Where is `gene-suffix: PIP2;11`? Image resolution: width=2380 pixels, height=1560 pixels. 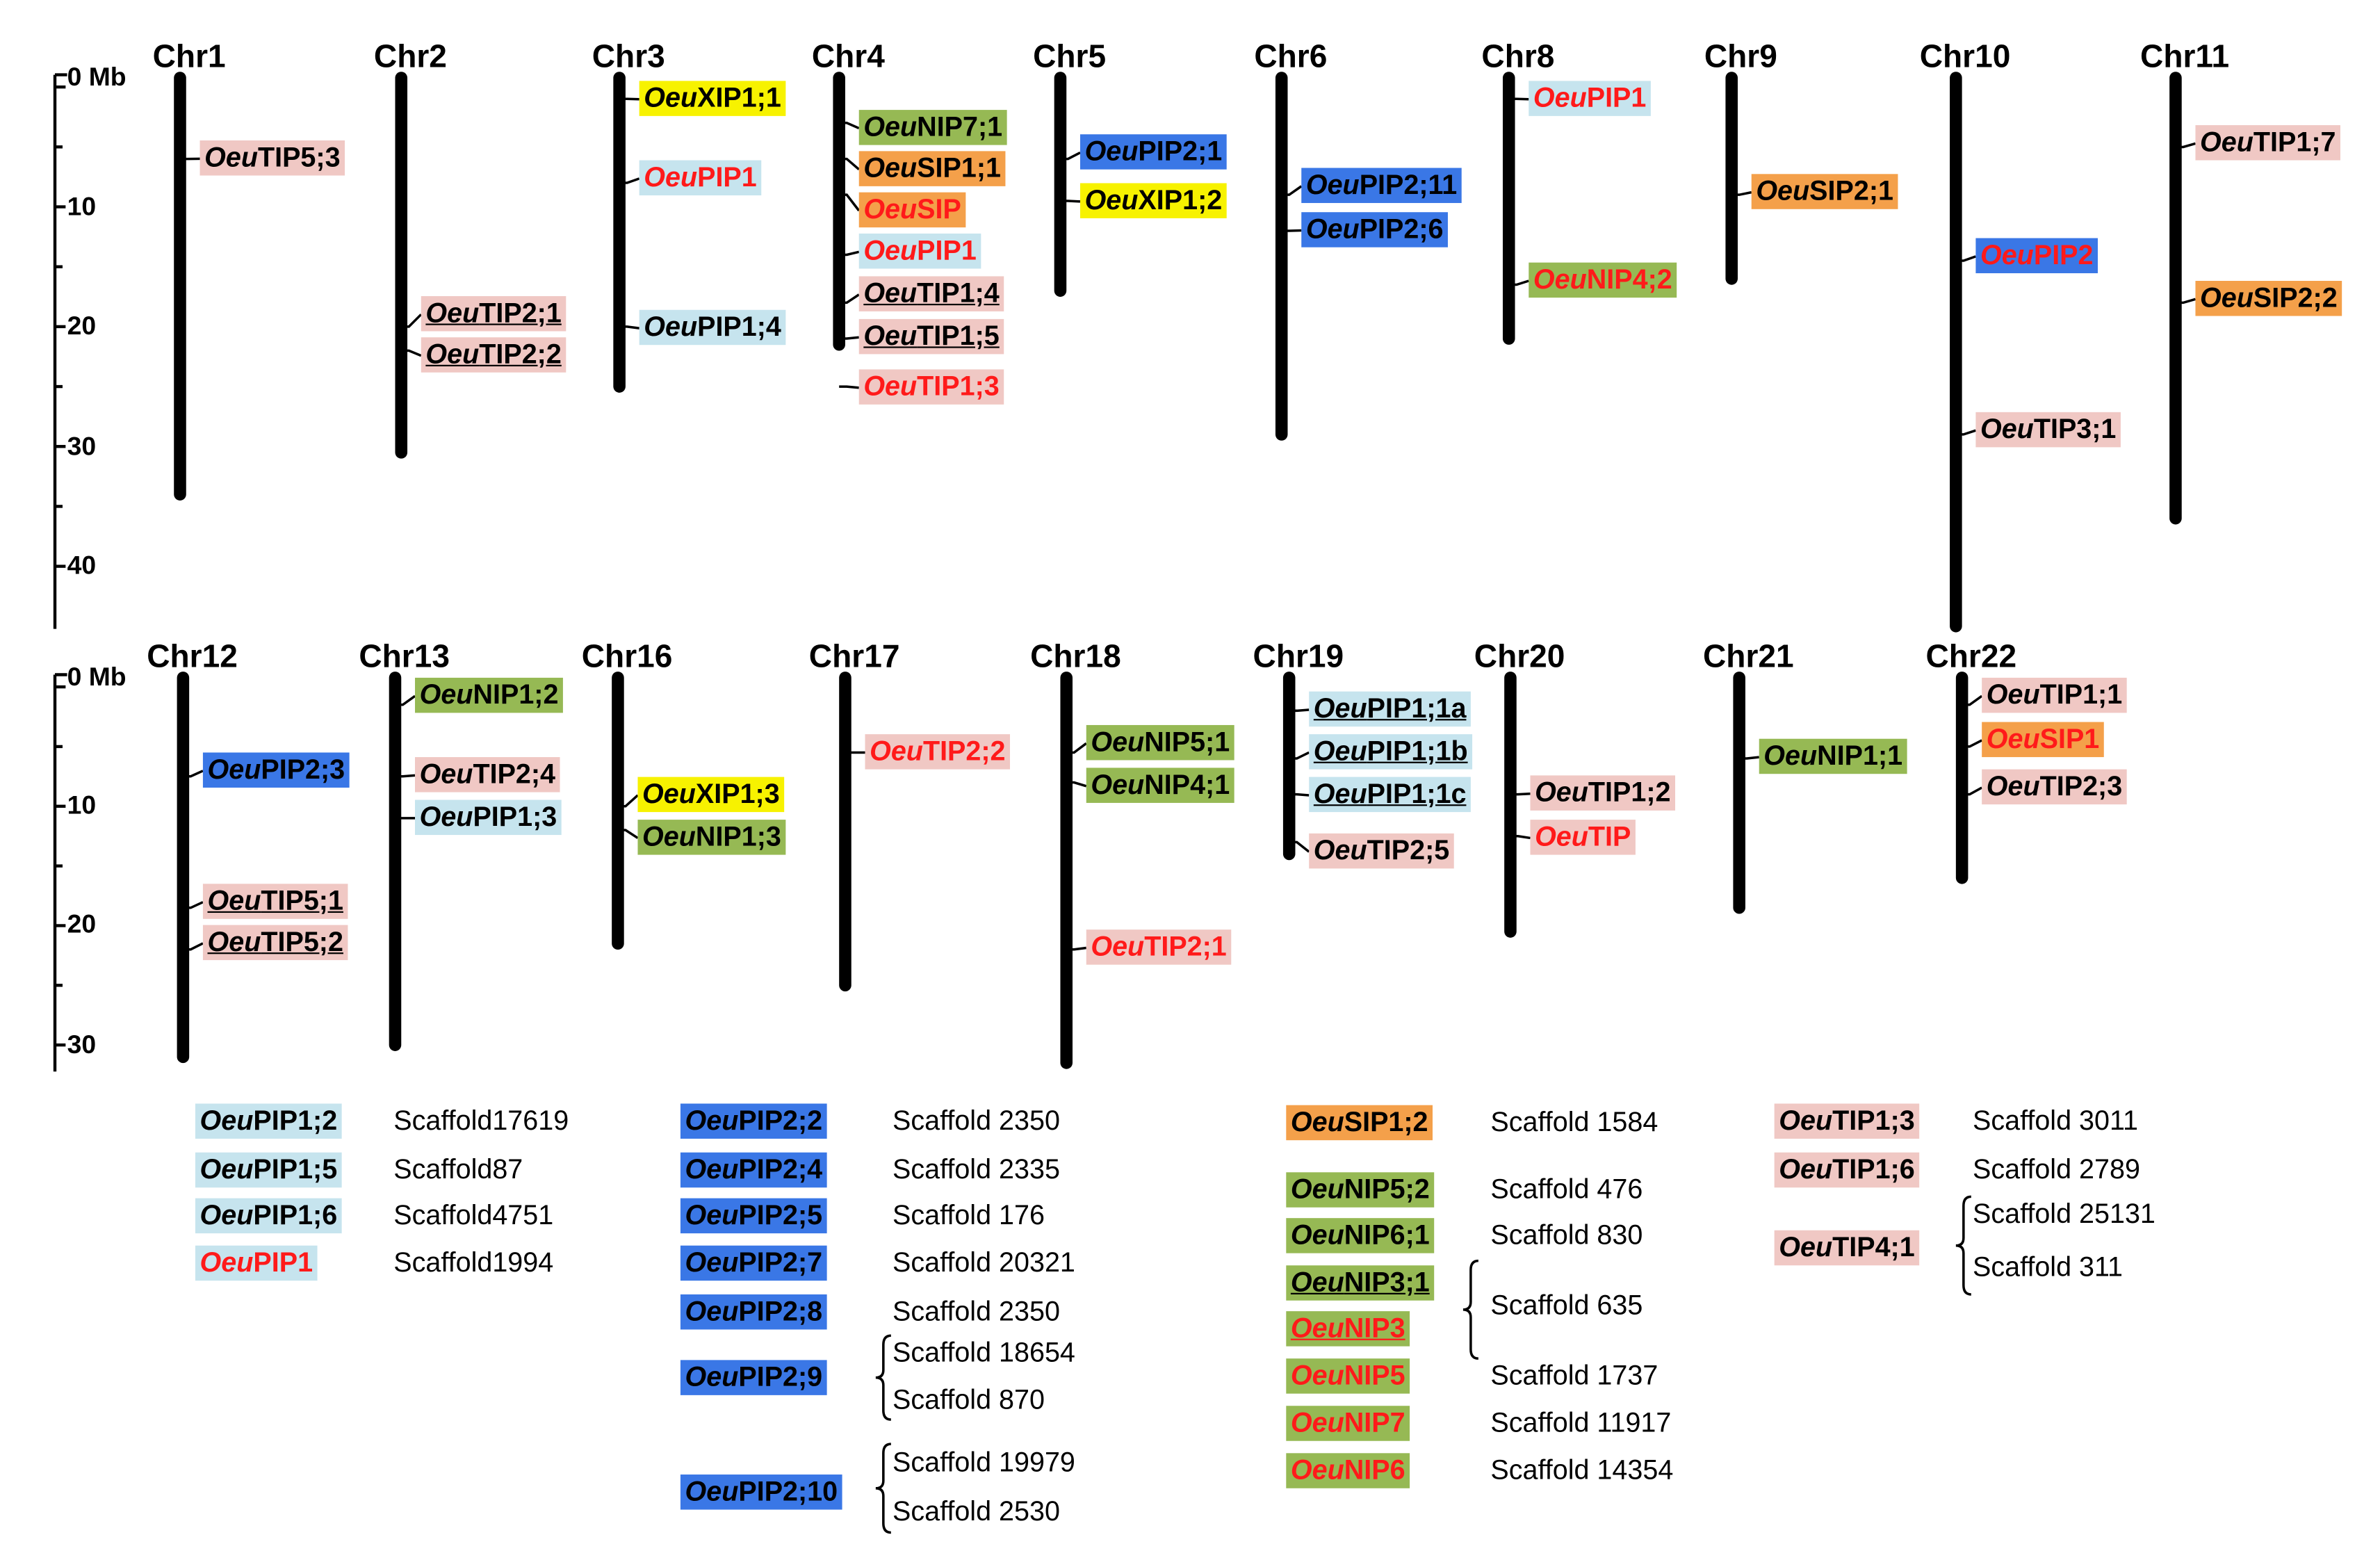
gene-suffix: PIP2;11 is located at coordinates (1408, 184).